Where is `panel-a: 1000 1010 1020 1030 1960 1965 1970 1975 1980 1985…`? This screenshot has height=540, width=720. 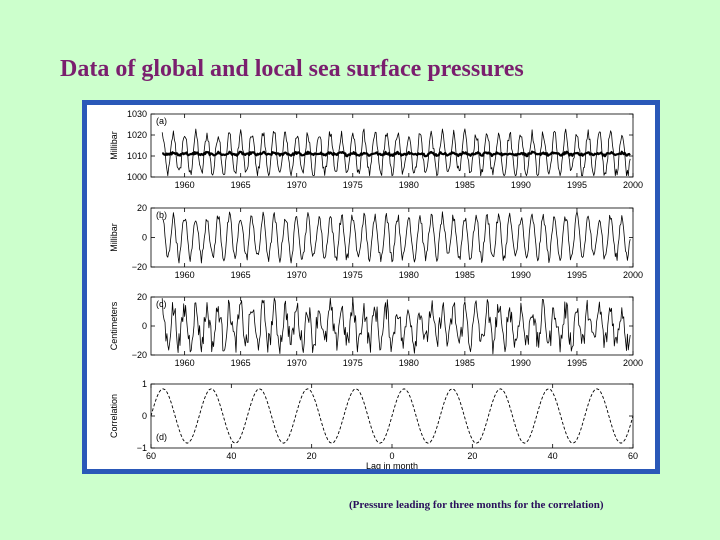
panel-a: 1000 1010 1020 1030 1960 1965 1970 1975 1980 1985… is located at coordinates (376, 149).